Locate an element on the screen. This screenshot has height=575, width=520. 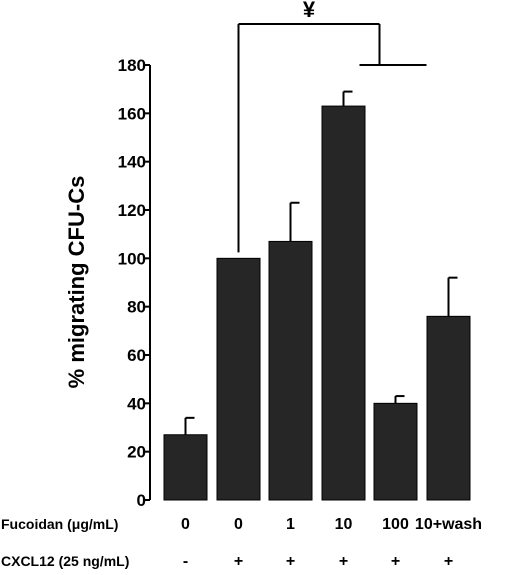
condition-label: 100 is located at coordinates (395, 524).